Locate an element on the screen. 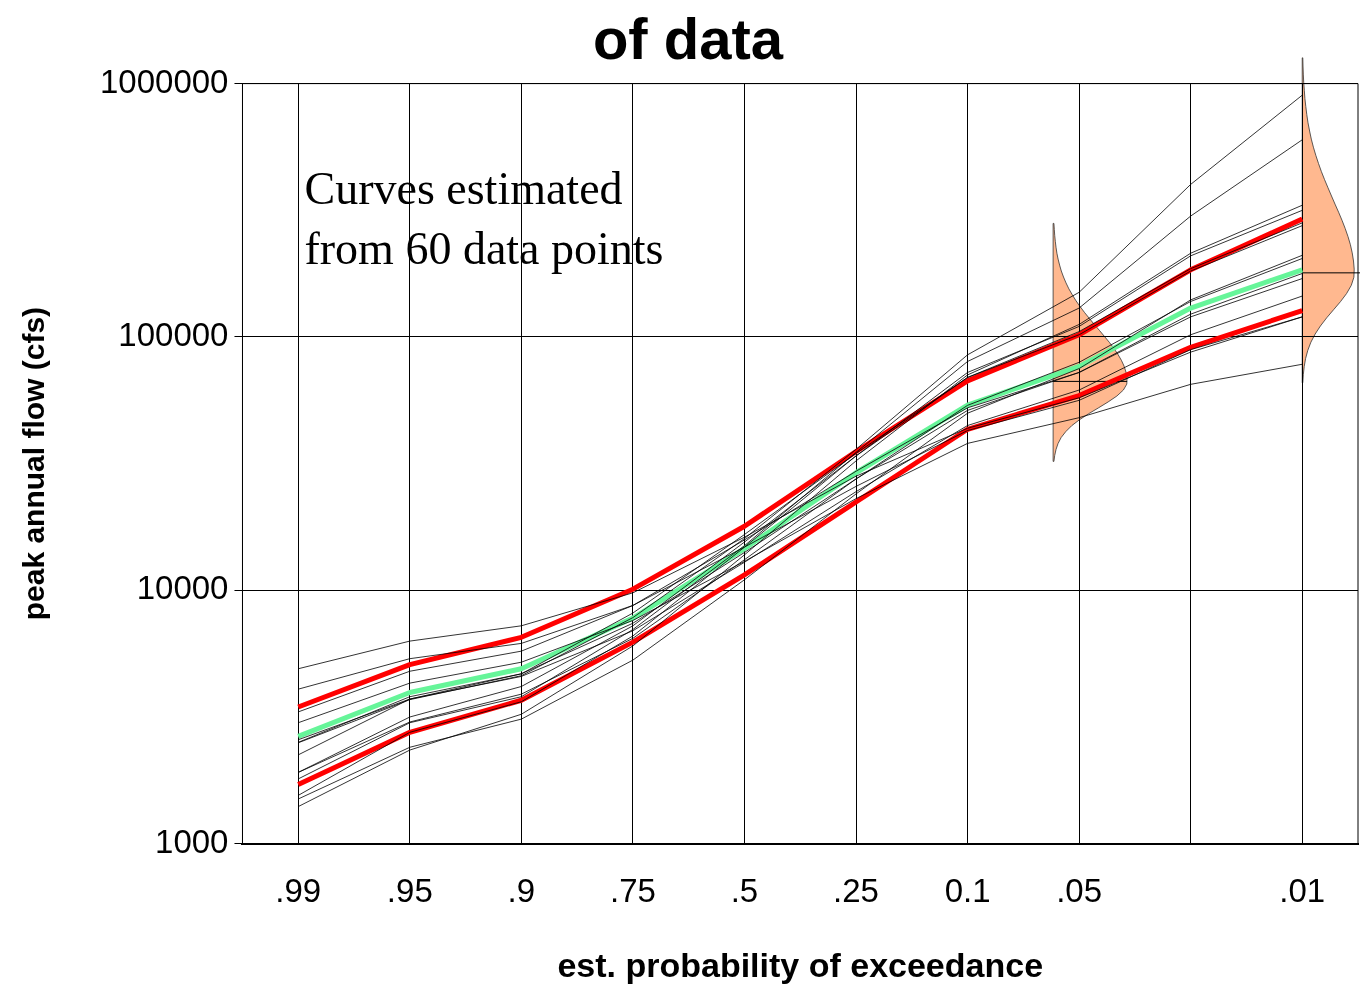 The width and height of the screenshot is (1368, 994). y-axis-title: peak annual flow (cfs) is located at coordinates (34, 463).